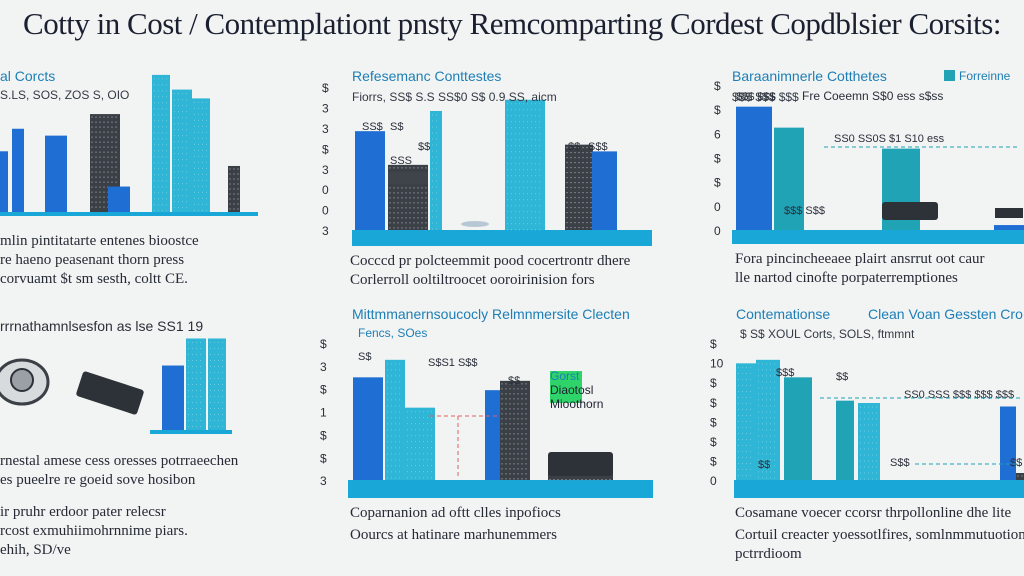  What do you see at coordinates (18, 170) in the screenshot?
I see `bar-1-c2` at bounding box center [18, 170].